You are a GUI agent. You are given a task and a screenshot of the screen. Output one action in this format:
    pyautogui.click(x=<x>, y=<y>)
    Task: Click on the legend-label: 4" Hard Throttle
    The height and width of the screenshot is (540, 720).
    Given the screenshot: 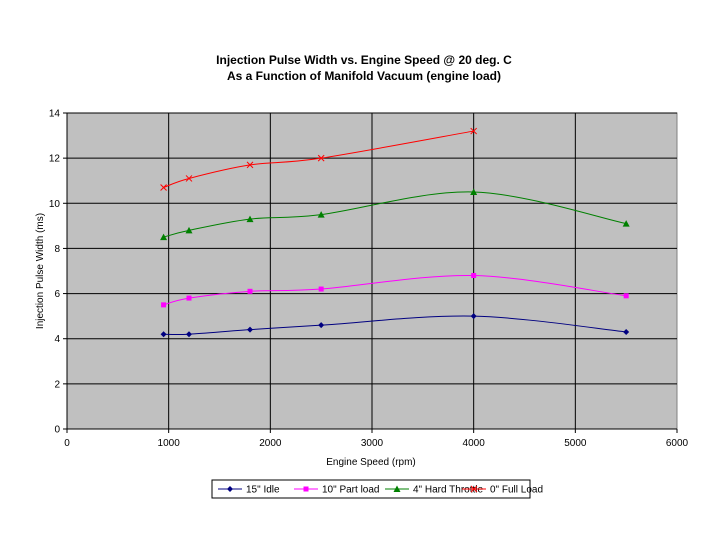 What is the action you would take?
    pyautogui.click(x=448, y=490)
    